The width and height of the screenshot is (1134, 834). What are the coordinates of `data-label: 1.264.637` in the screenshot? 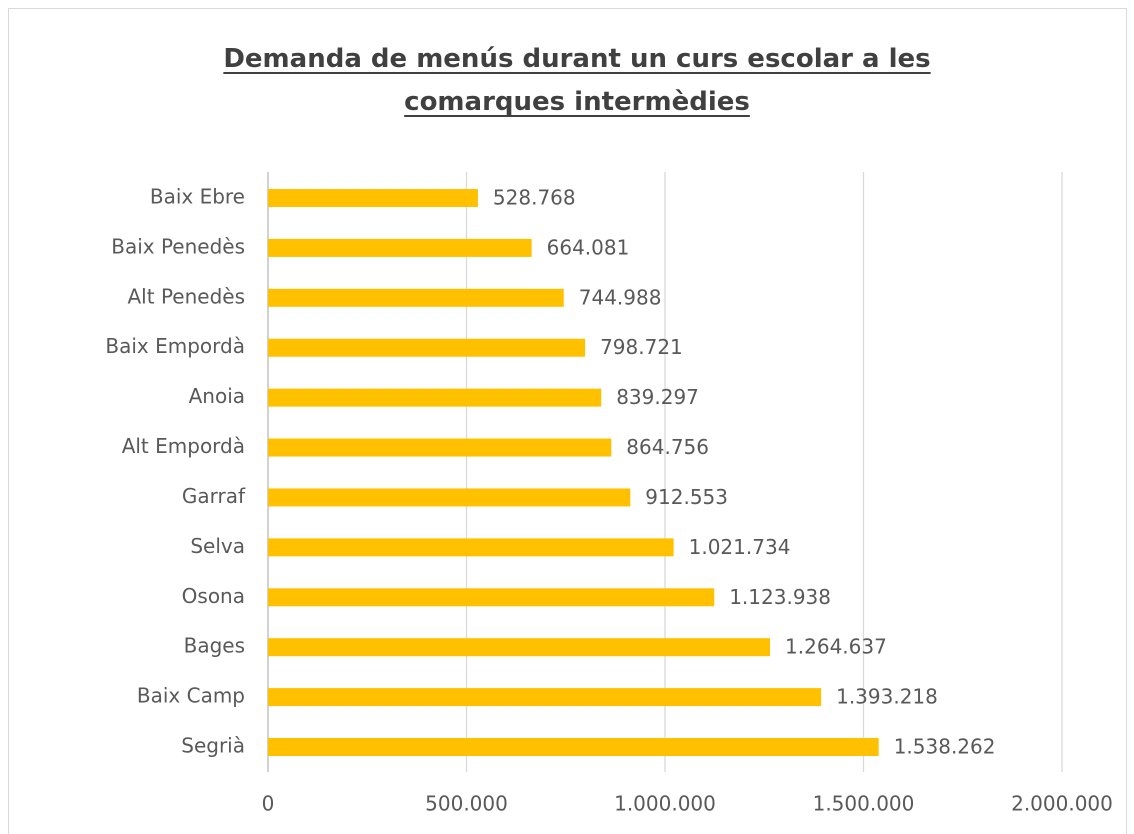 It's located at (836, 647).